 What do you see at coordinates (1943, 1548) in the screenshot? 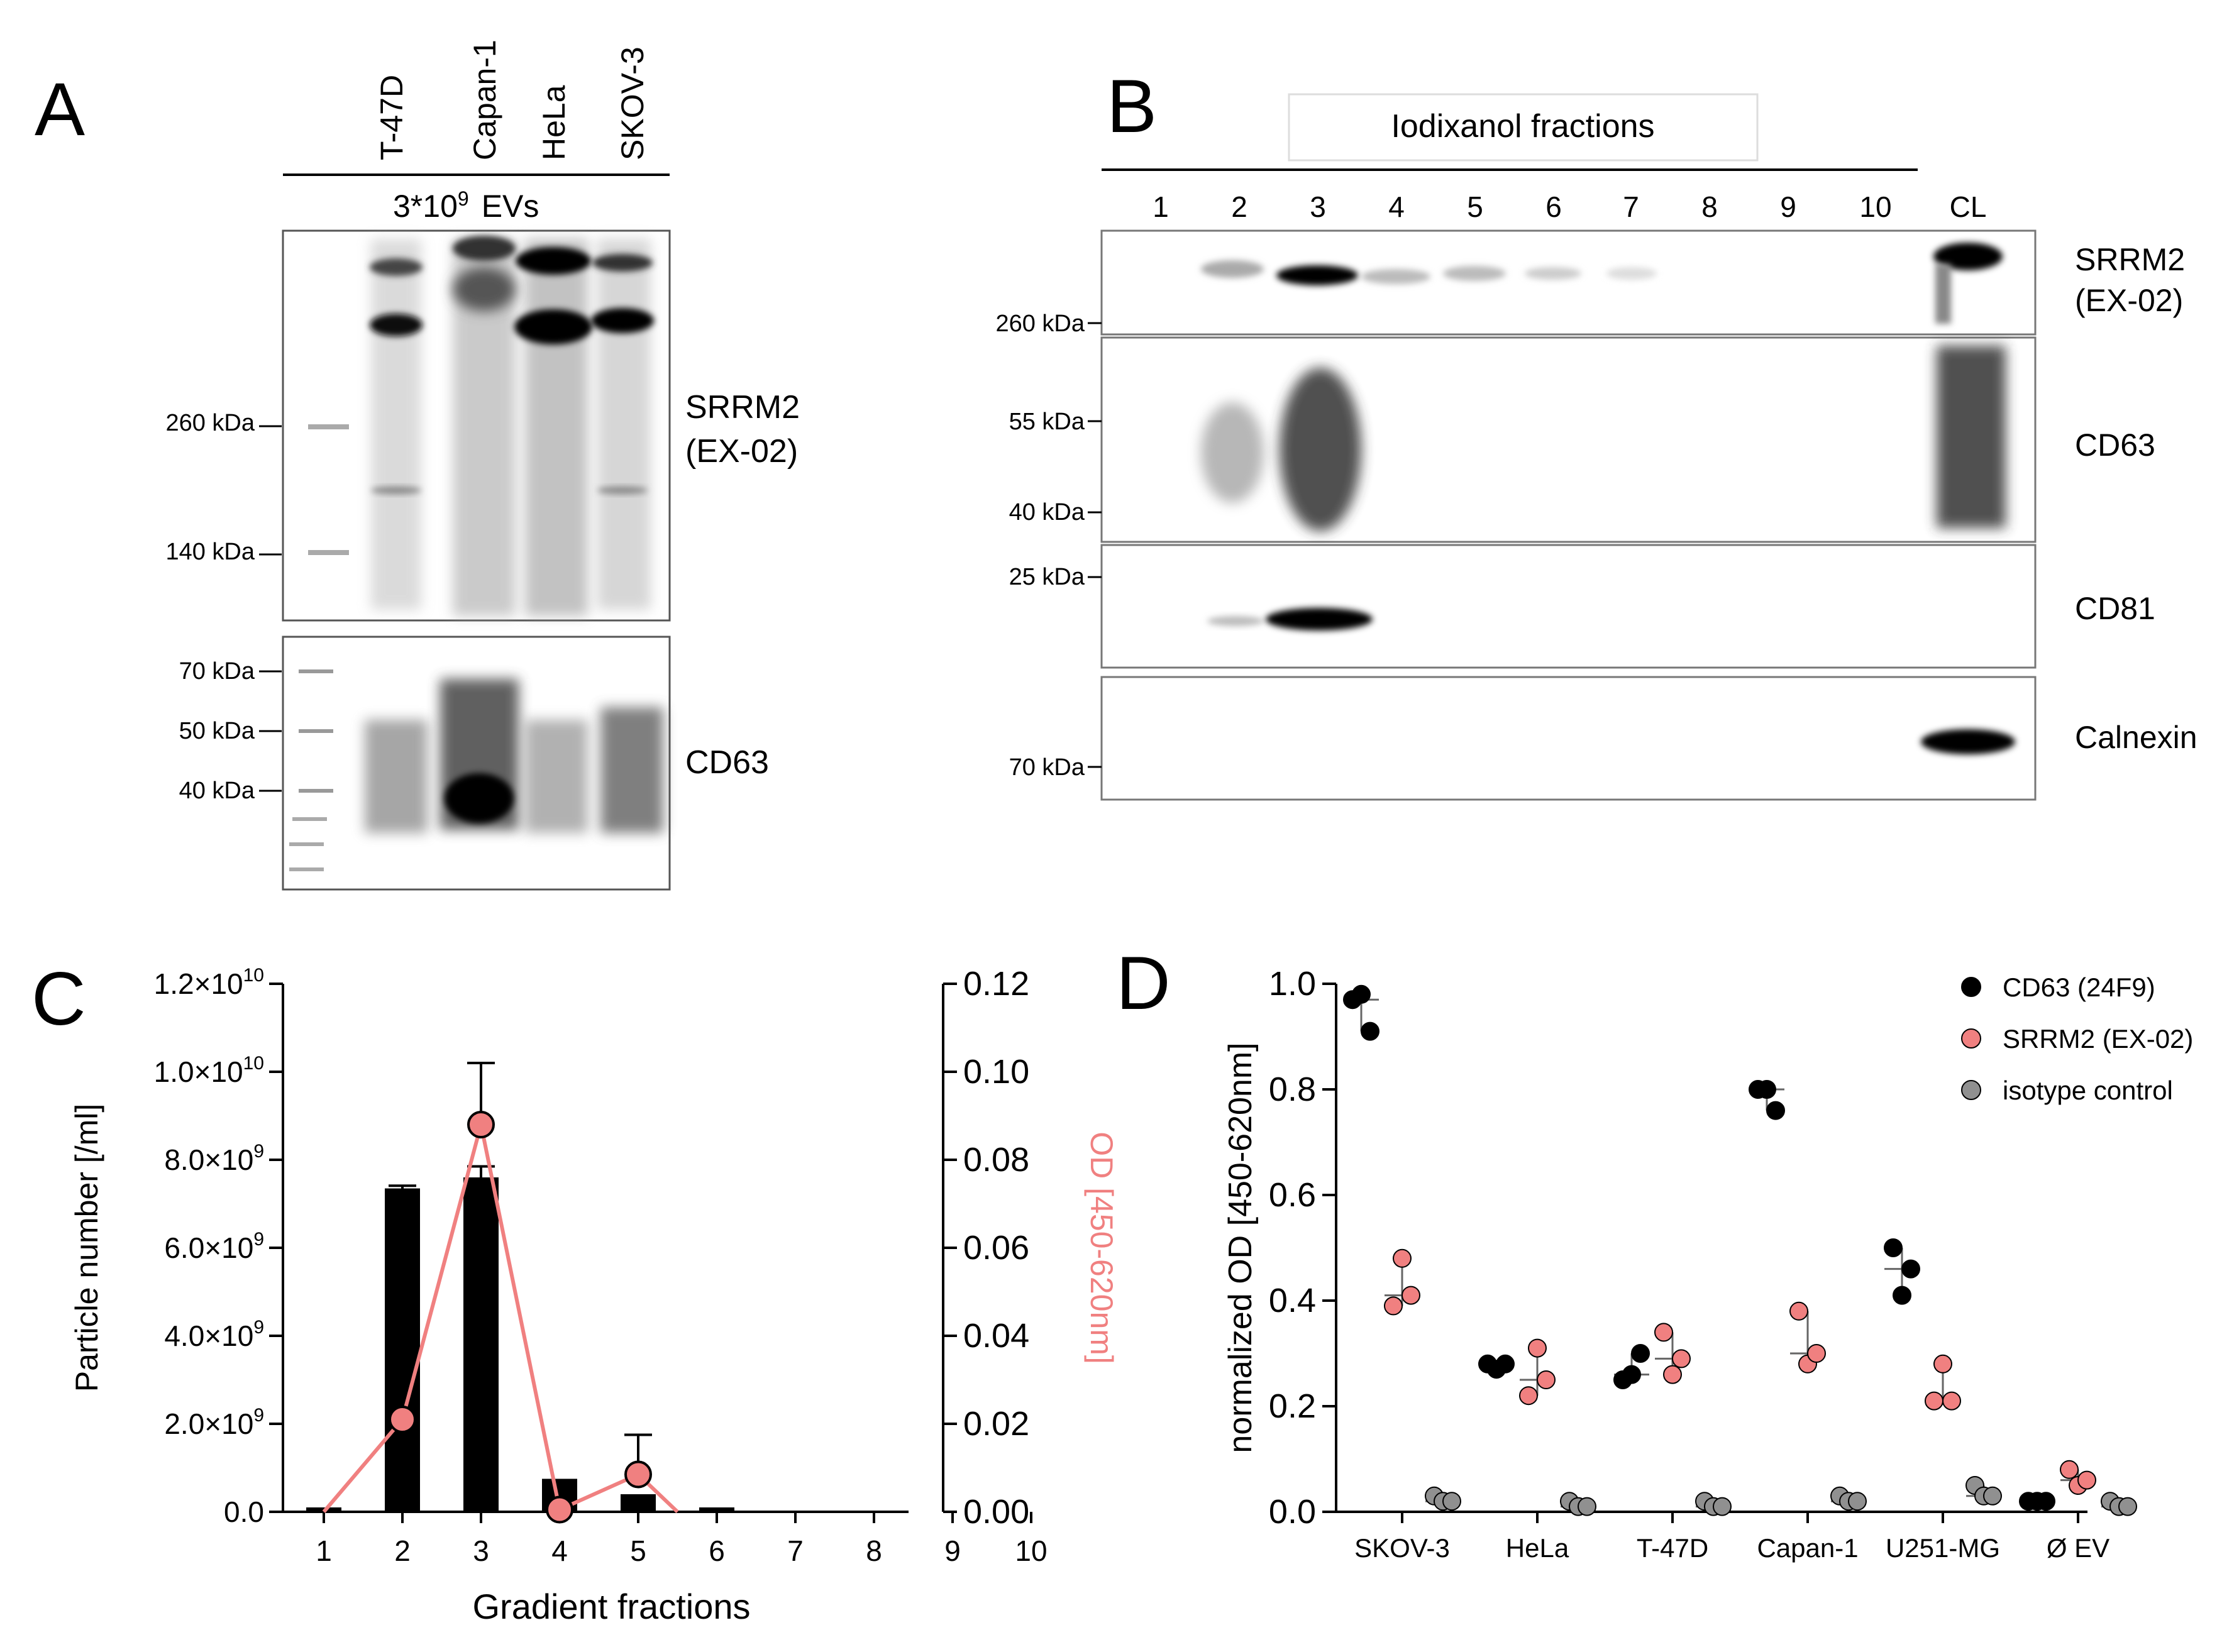
I see `d-x-tick-label: U251-MG` at bounding box center [1943, 1548].